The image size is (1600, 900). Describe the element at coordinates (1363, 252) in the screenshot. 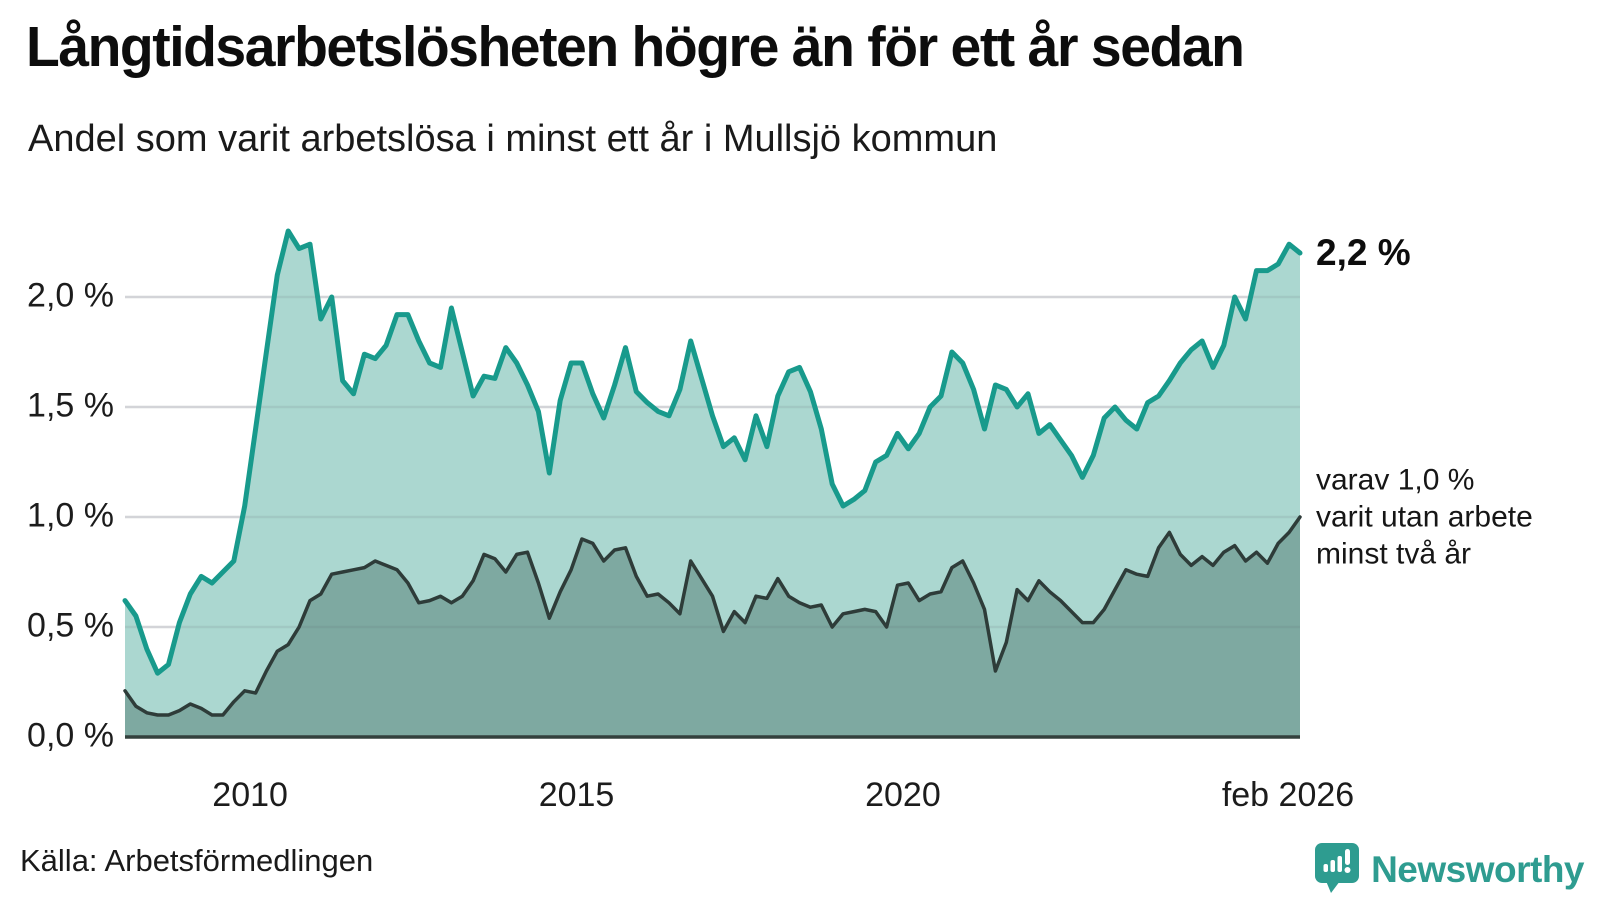

I see `latest-value-label: 2,2 %` at that location.